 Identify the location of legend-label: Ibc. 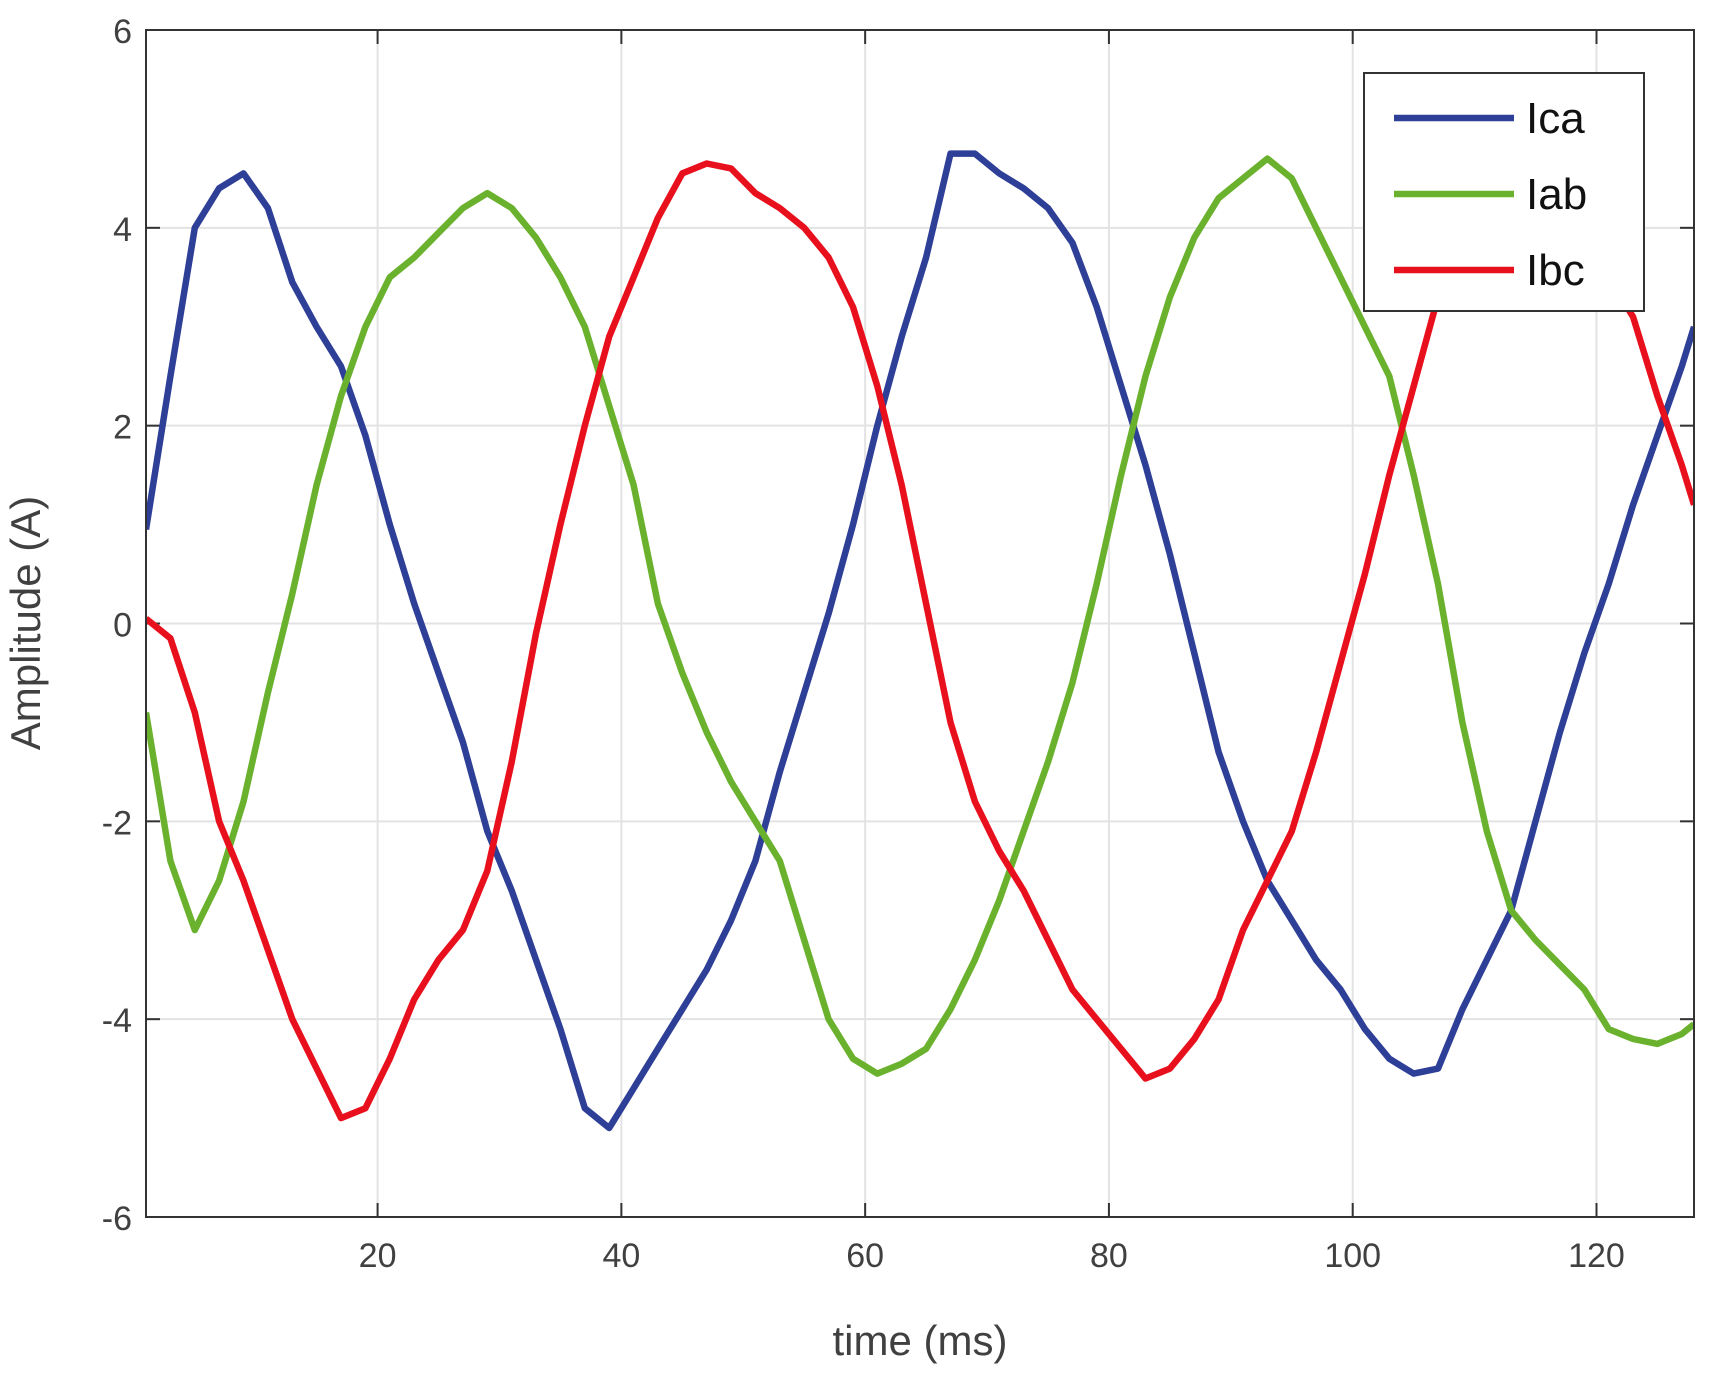
(1555, 270).